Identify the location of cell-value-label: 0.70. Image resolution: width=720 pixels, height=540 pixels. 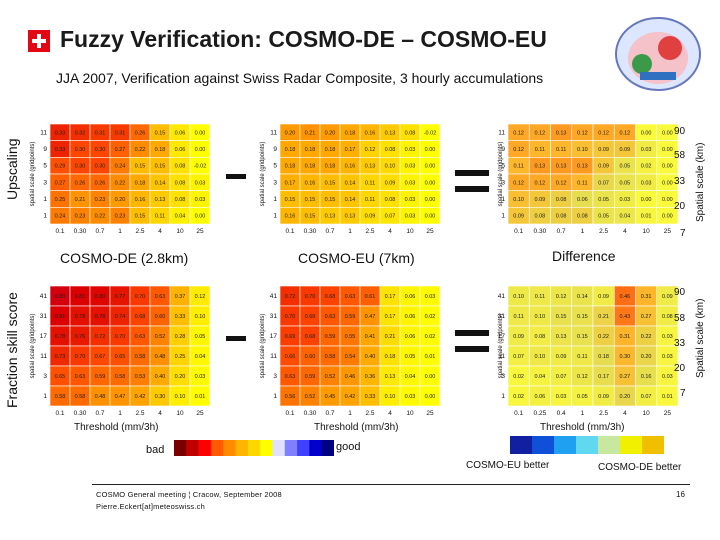
(290, 317).